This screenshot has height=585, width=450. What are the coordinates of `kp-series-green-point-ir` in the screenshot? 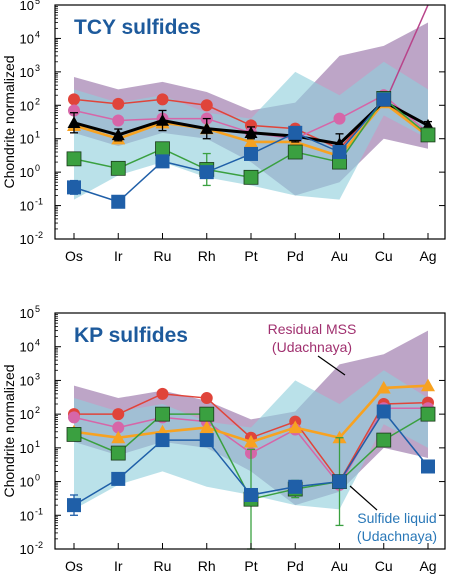 It's located at (118, 453).